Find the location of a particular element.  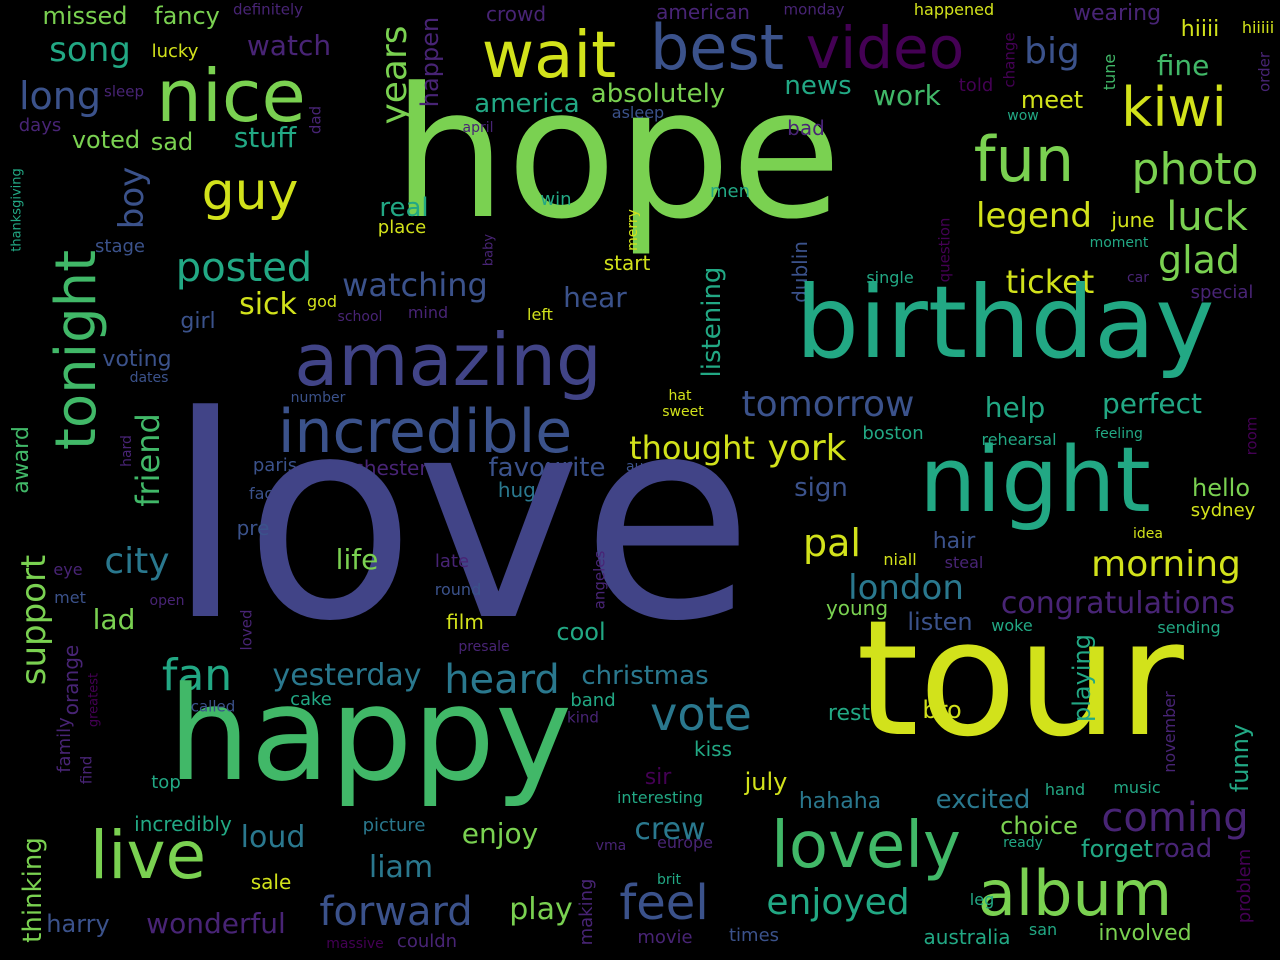

word-massive: massive is located at coordinates (355, 944).